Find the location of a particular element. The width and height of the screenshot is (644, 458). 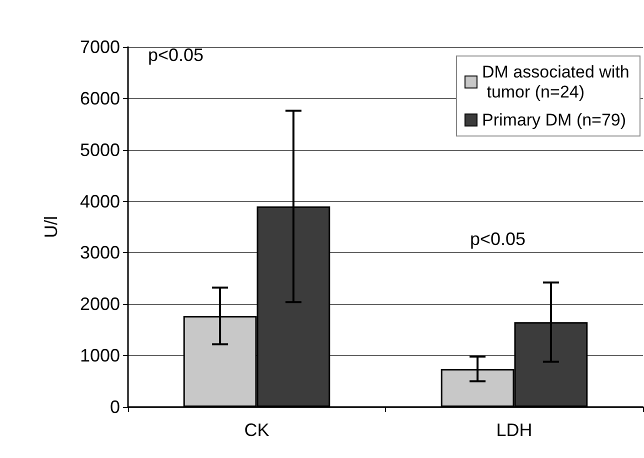

x-tick-label: CK is located at coordinates (257, 430).